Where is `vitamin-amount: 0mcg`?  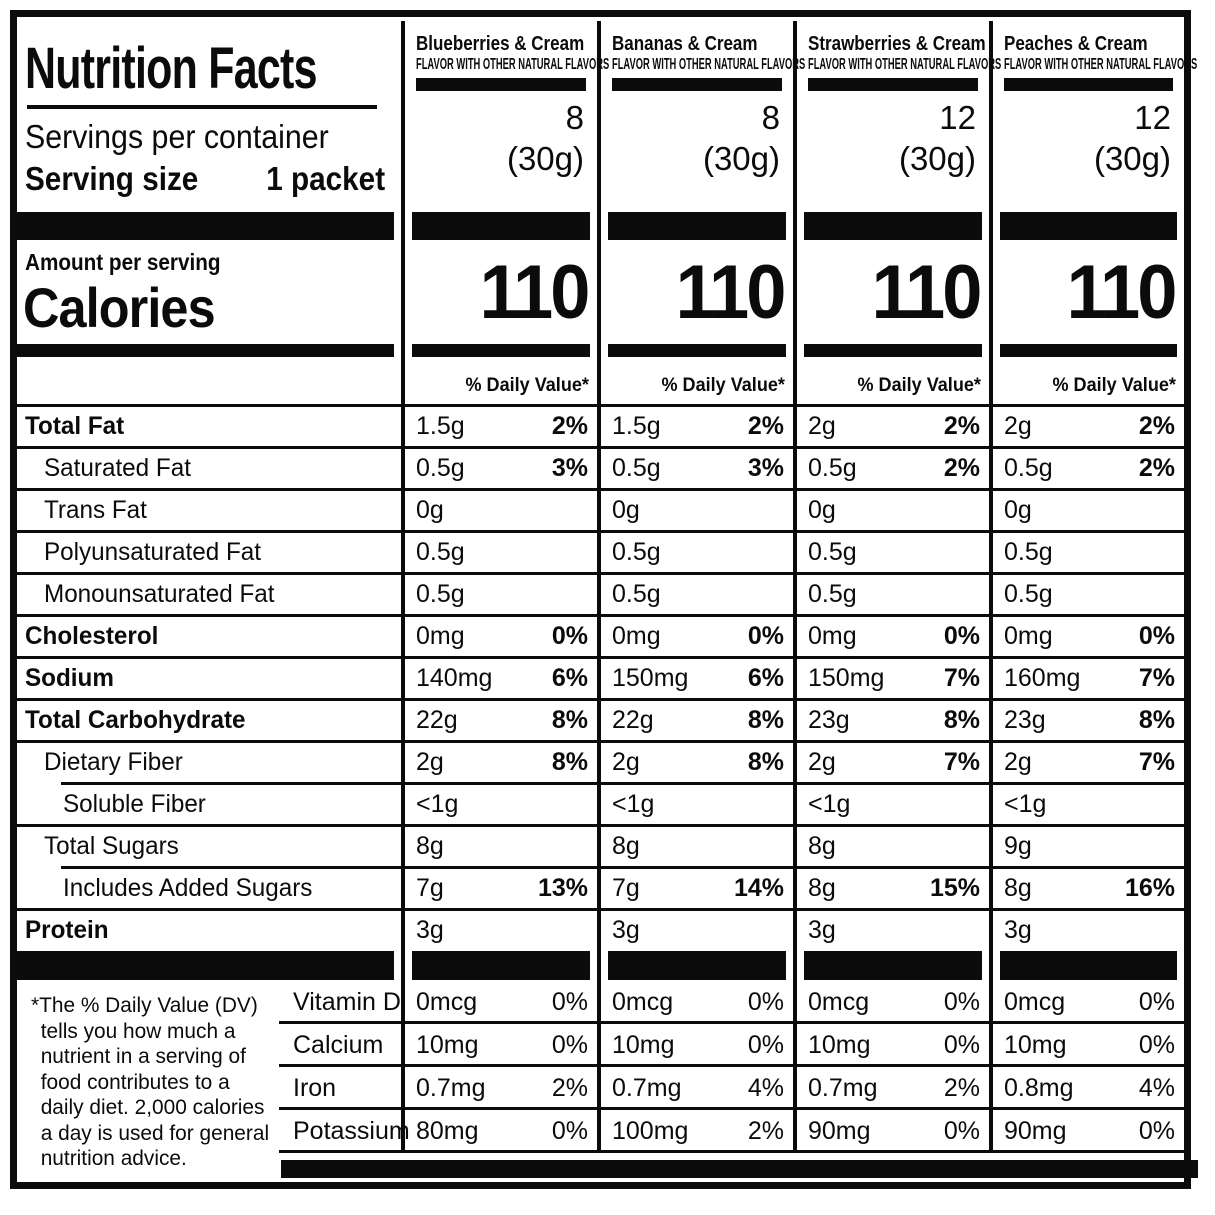 vitamin-amount: 0mcg is located at coordinates (1035, 1002).